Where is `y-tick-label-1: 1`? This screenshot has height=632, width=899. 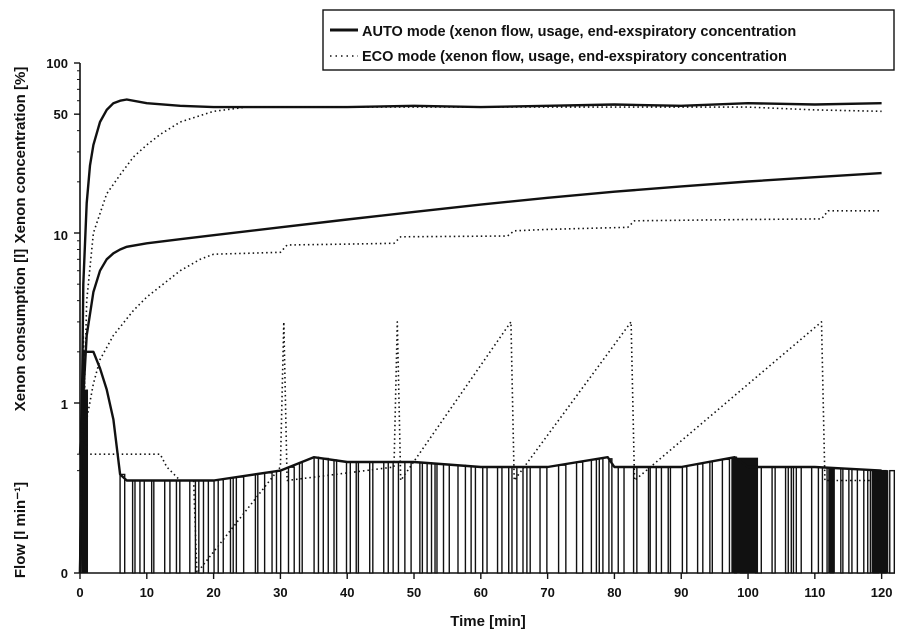 y-tick-label-1: 1 is located at coordinates (64, 404).